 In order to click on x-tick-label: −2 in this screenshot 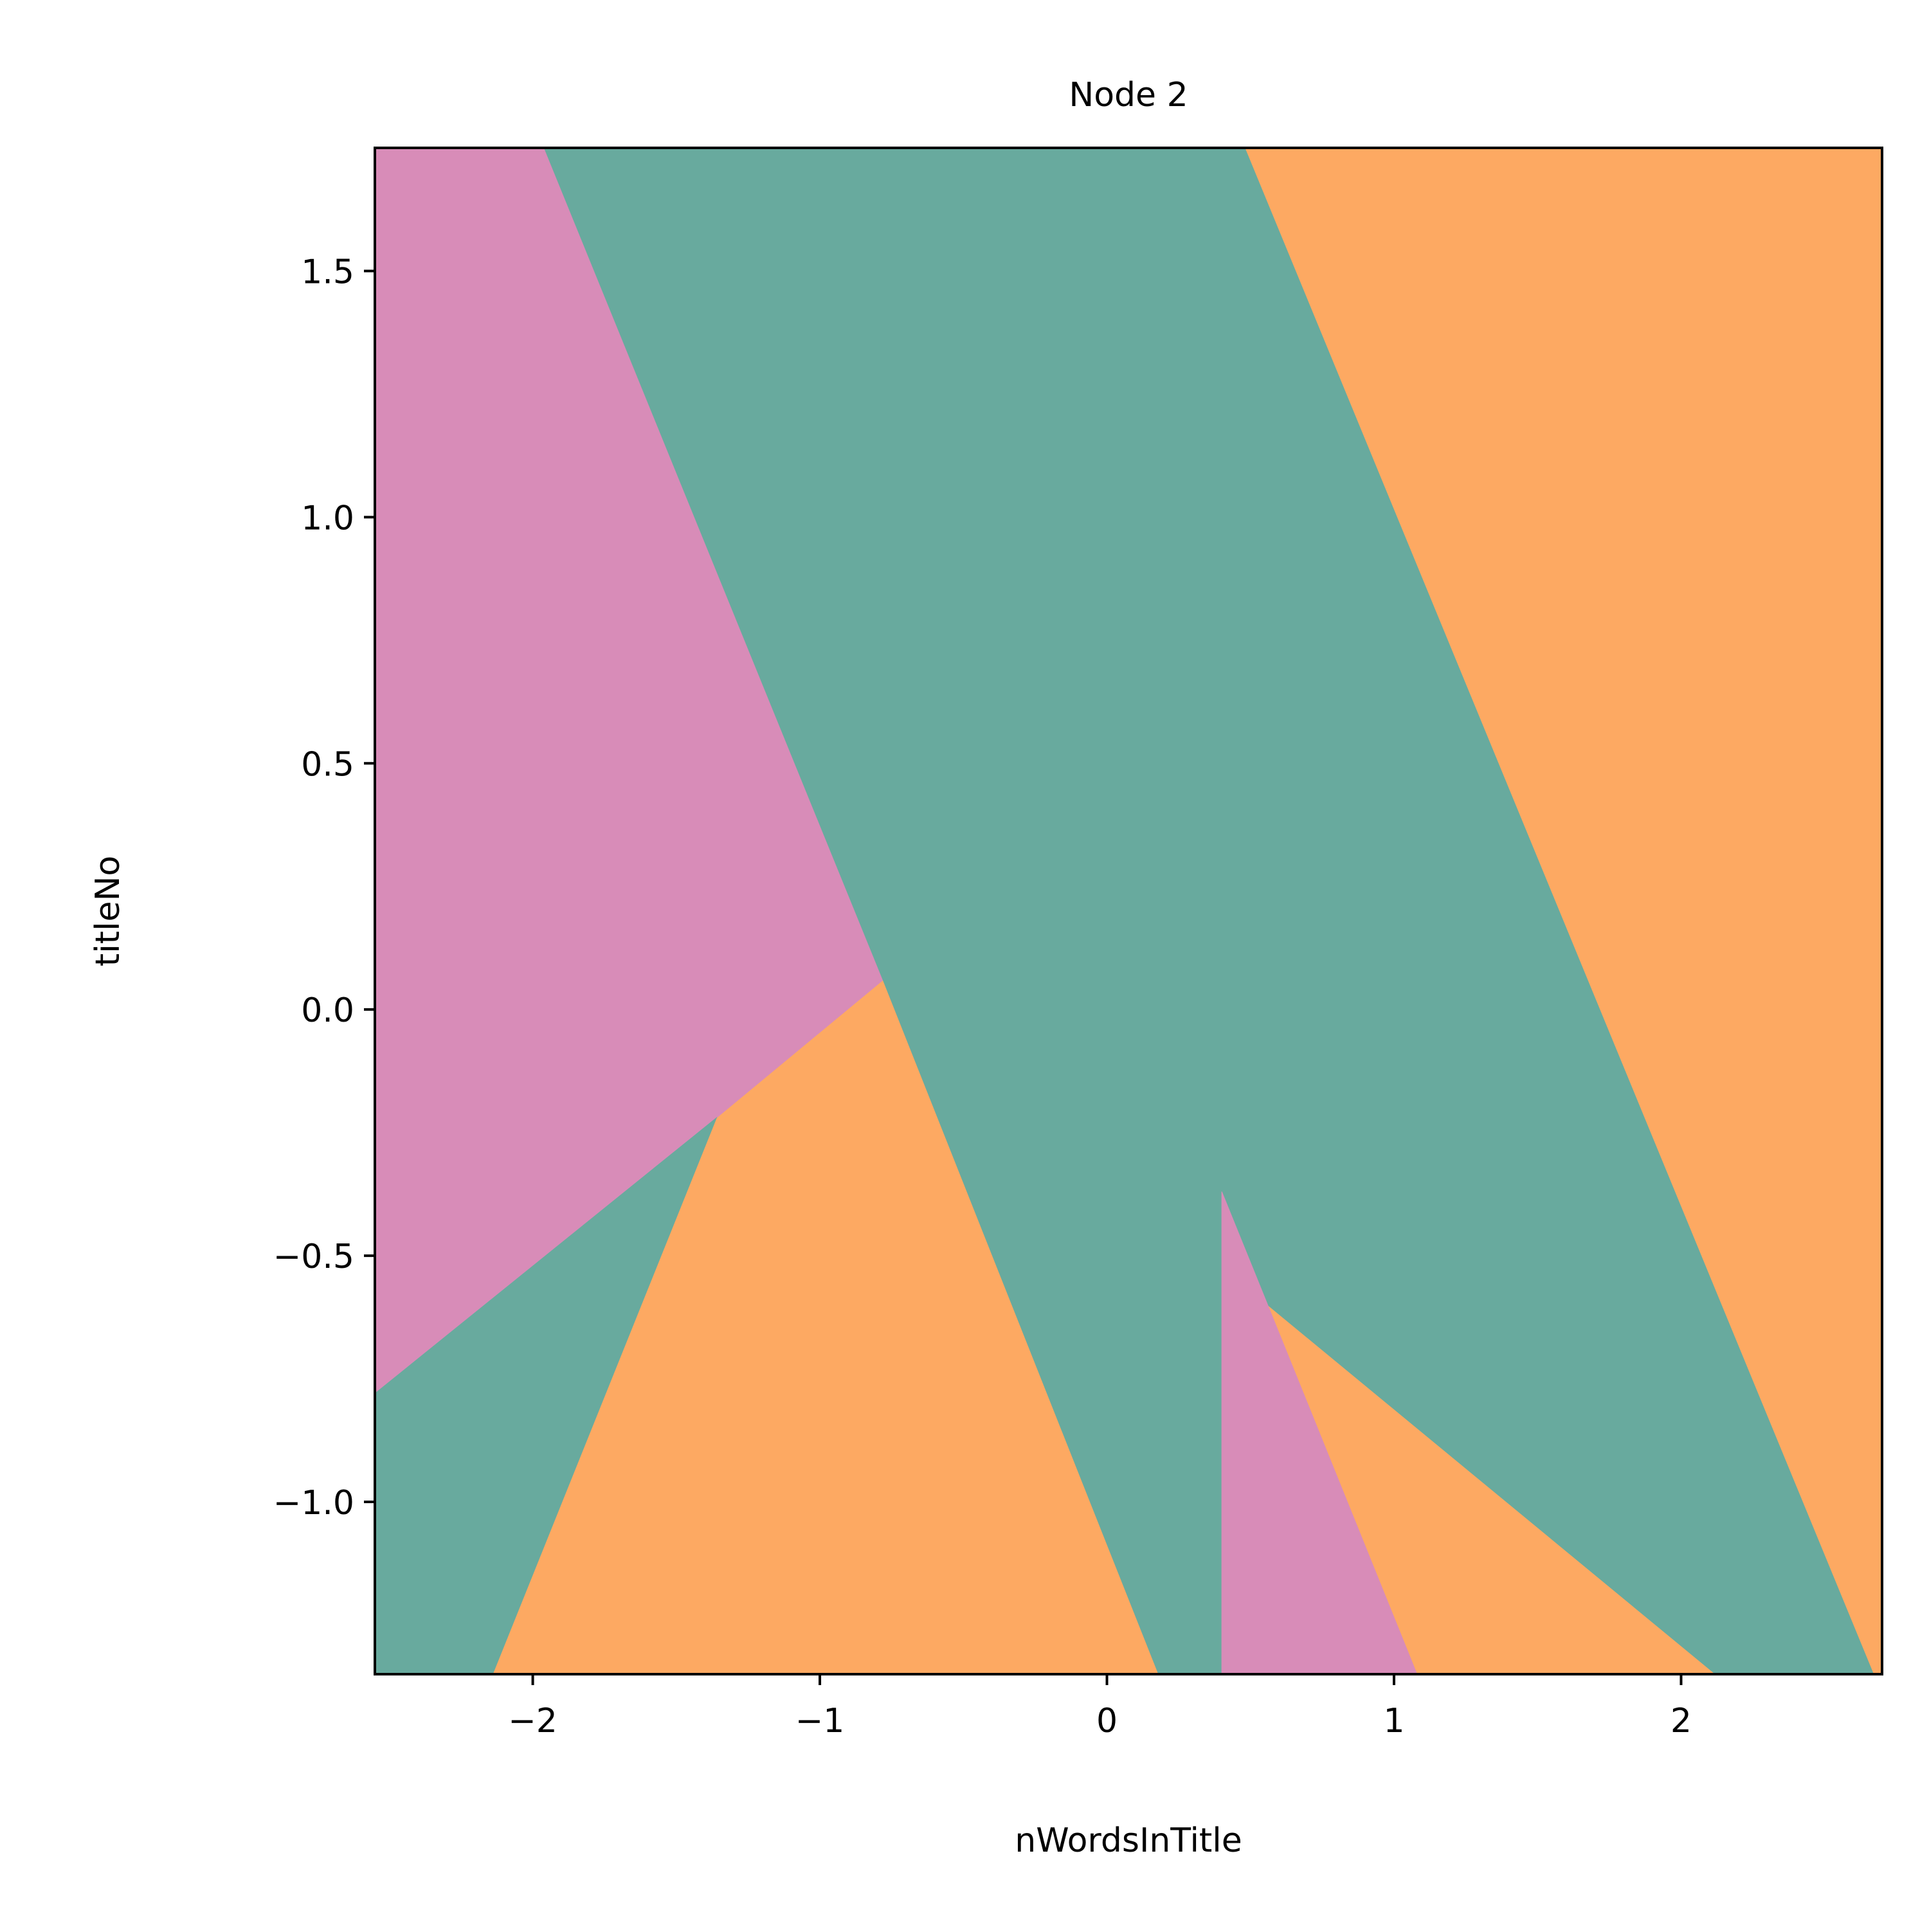, I will do `click(532, 1721)`.